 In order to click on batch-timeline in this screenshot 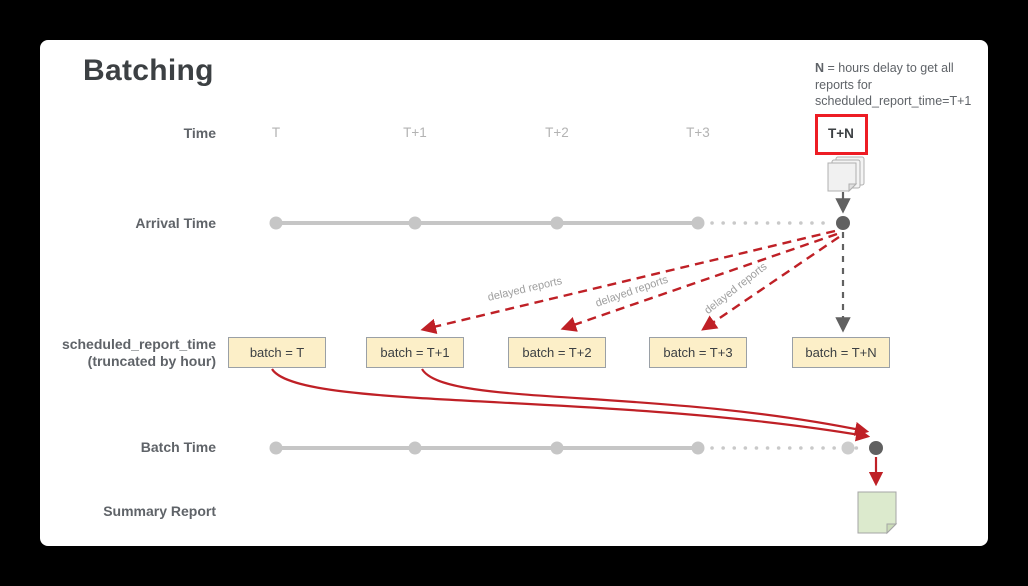, I will do `click(576, 448)`.